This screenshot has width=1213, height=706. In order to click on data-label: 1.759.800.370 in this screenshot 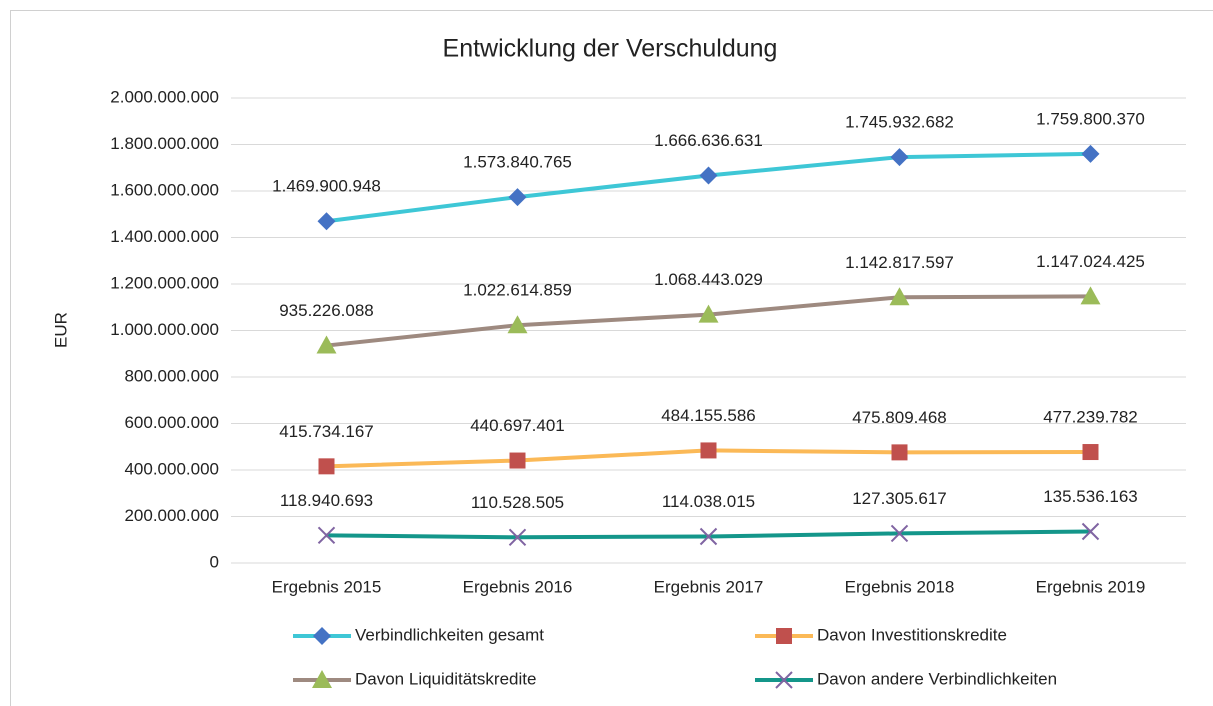, I will do `click(1090, 118)`.